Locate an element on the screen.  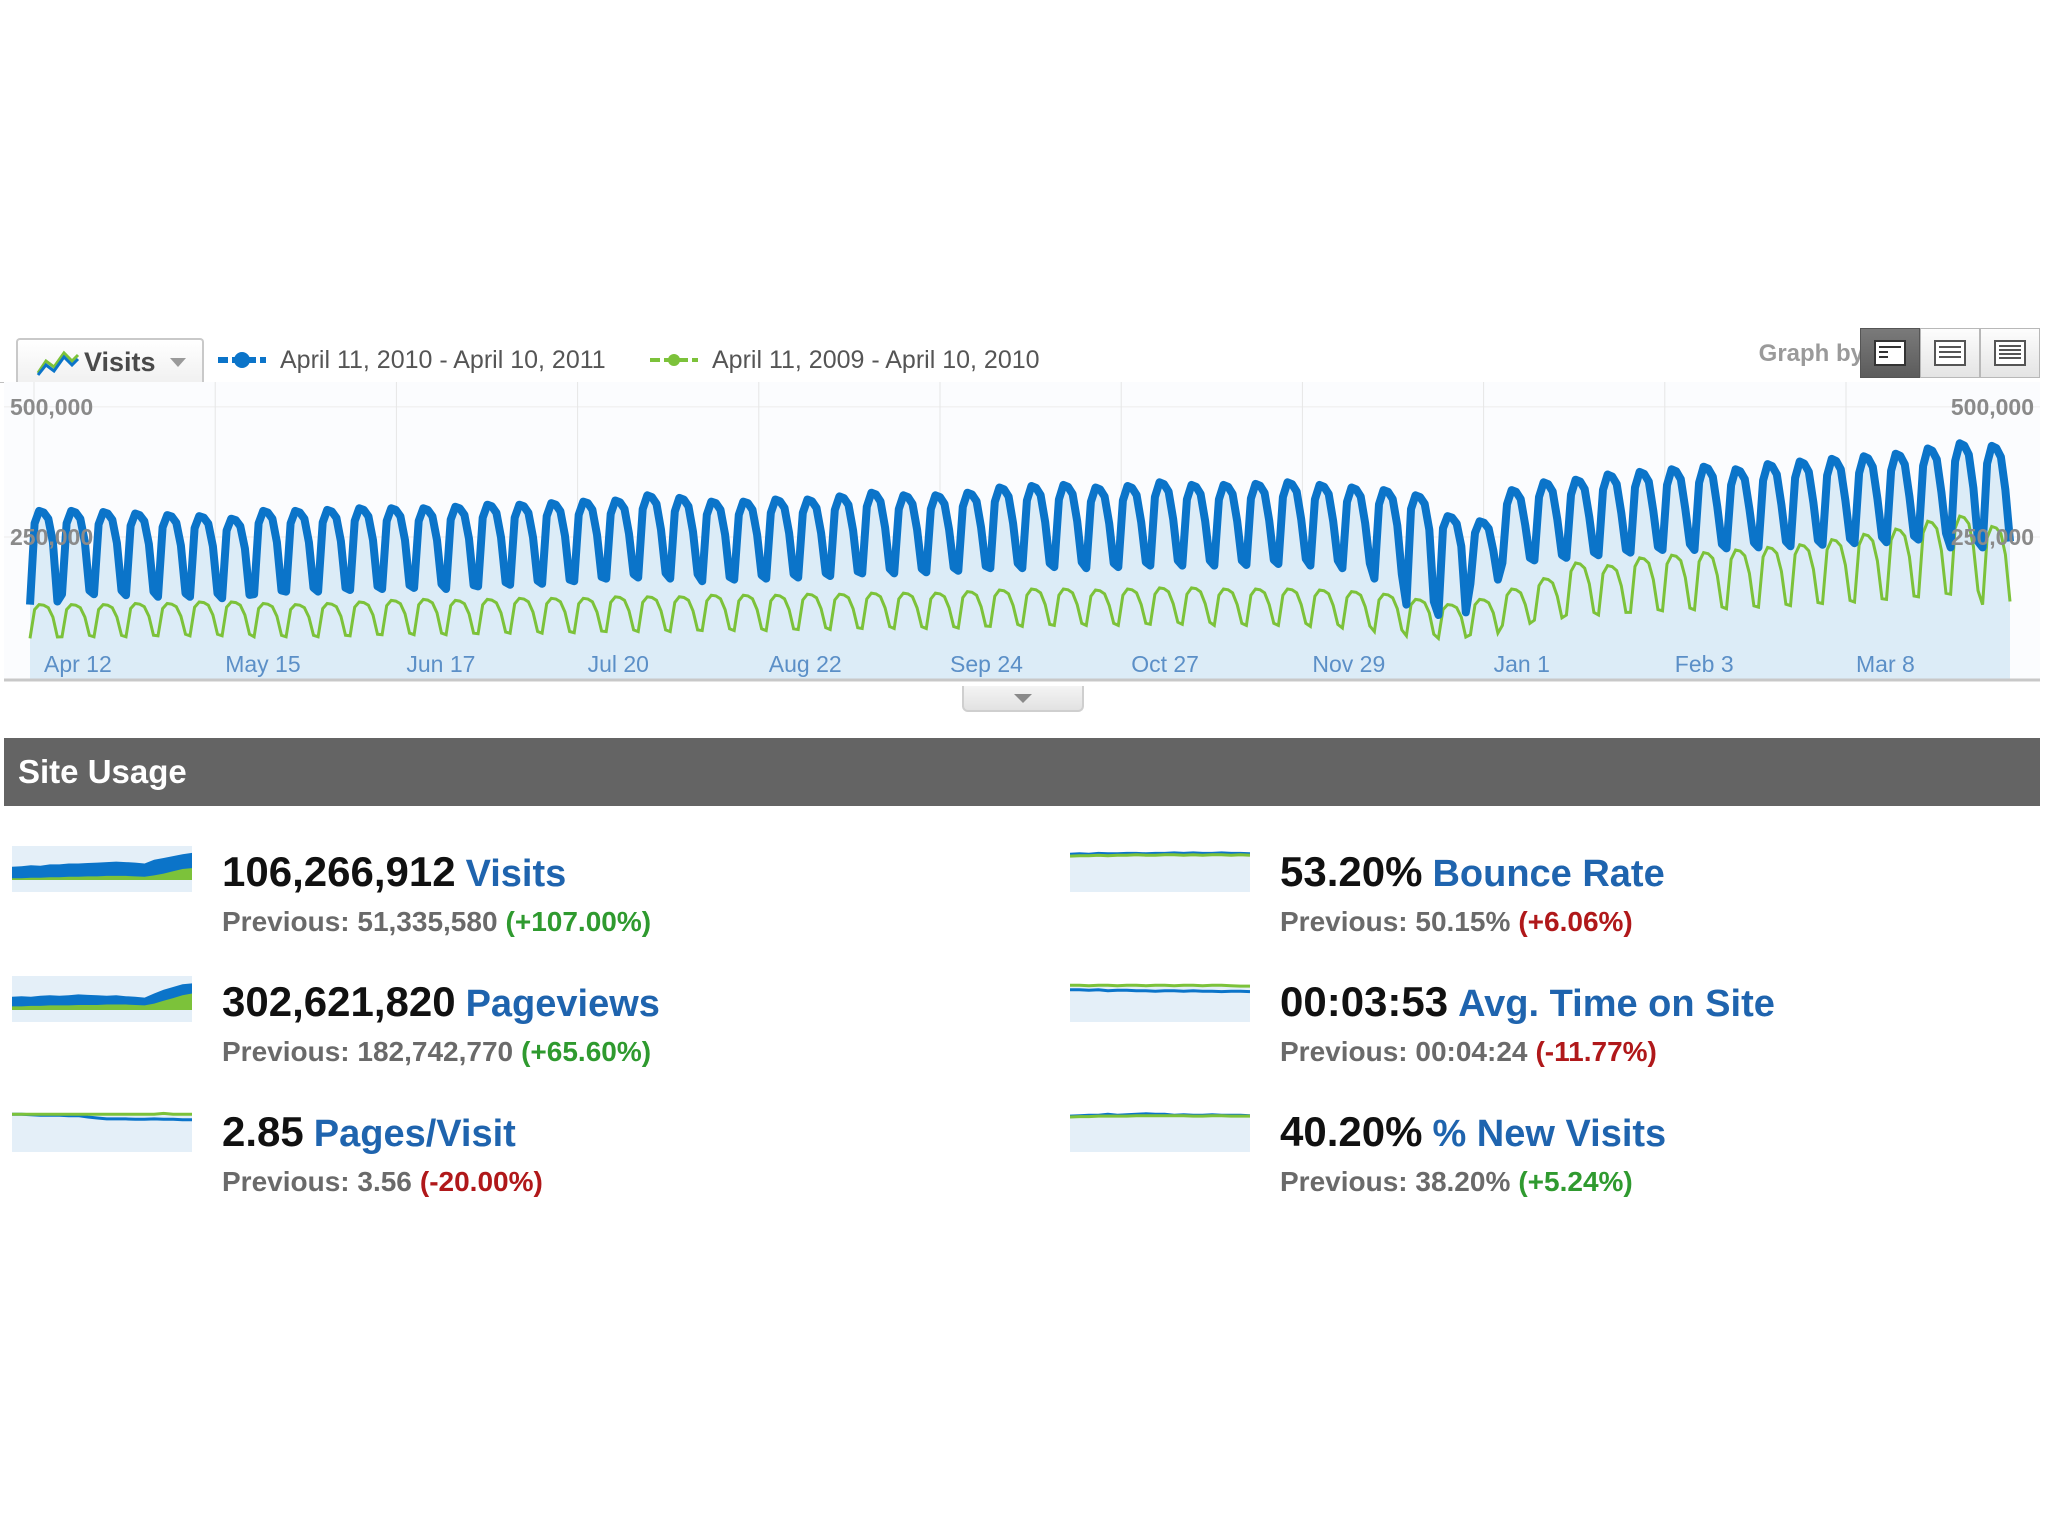
change-percent: (-20.00%) is located at coordinates (481, 1181).